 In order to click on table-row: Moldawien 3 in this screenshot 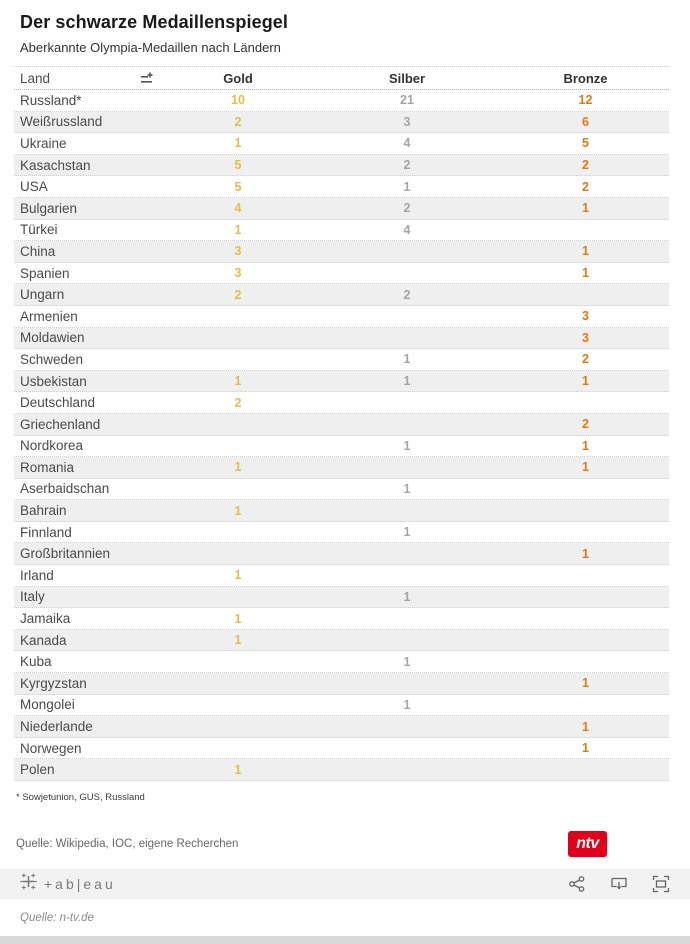, I will do `click(341, 338)`.